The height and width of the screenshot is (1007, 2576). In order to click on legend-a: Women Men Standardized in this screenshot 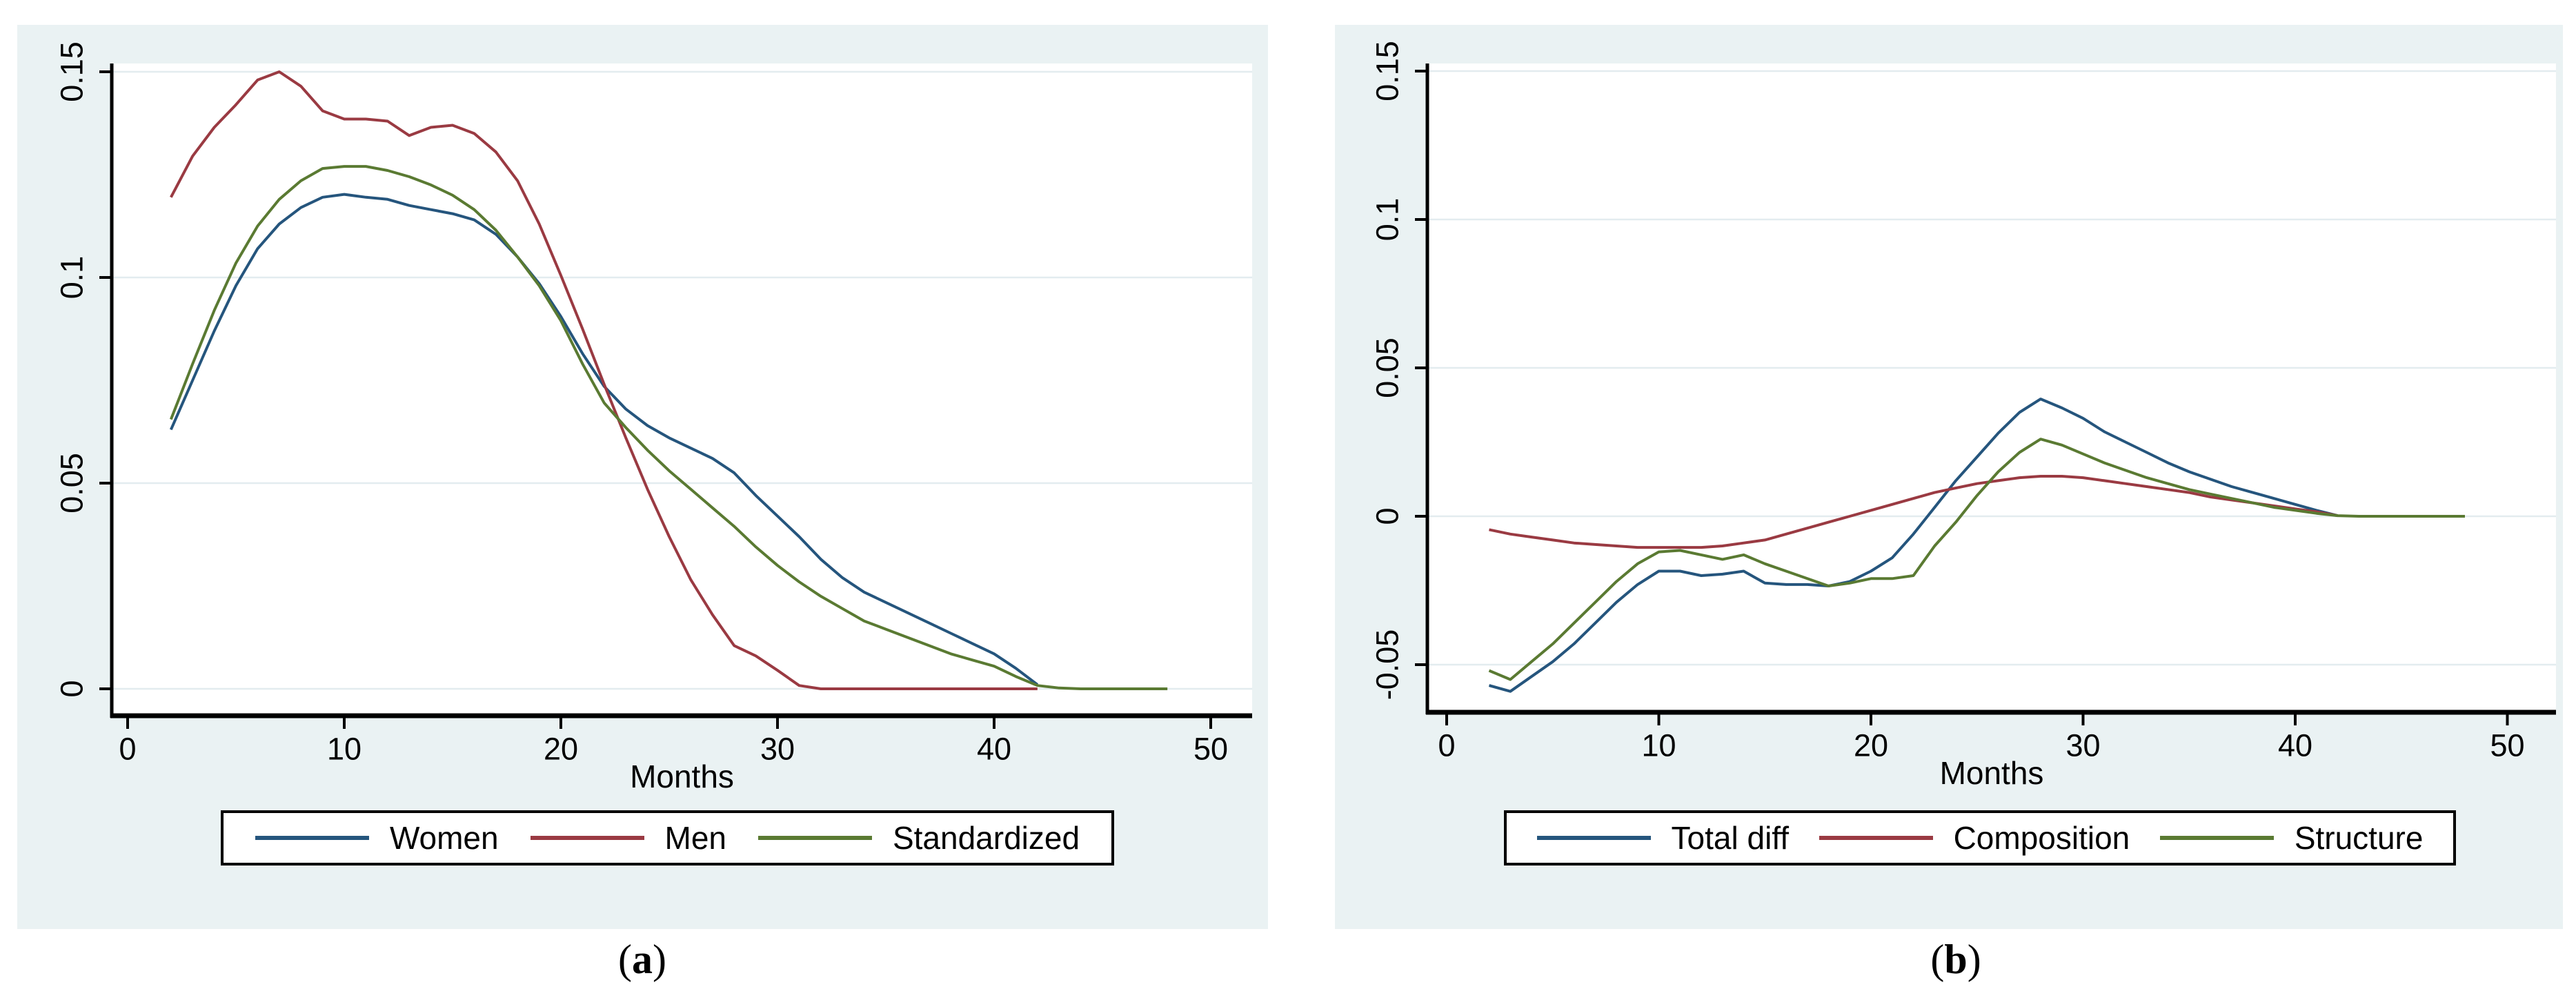, I will do `click(667, 838)`.